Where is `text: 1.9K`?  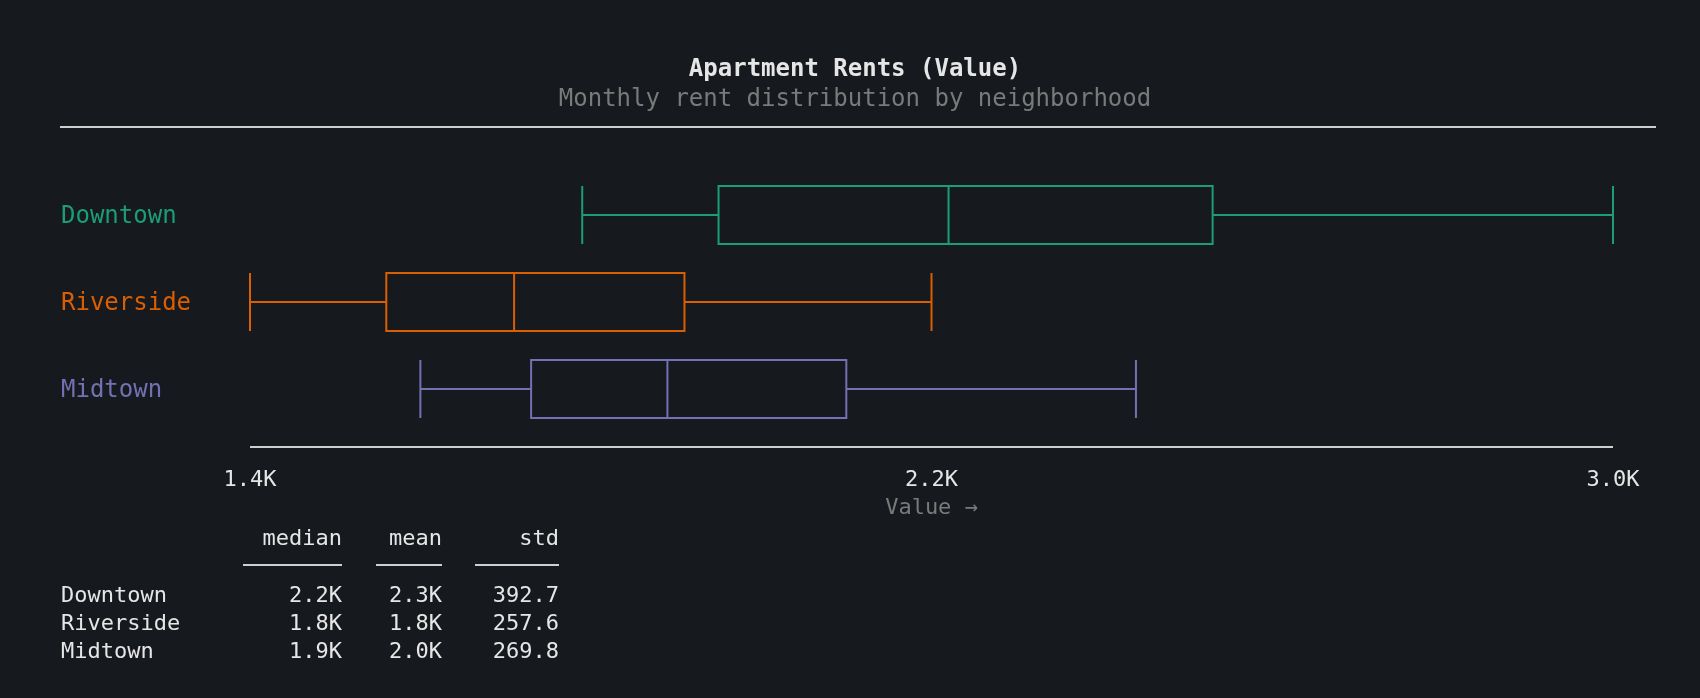 text: 1.9K is located at coordinates (316, 650).